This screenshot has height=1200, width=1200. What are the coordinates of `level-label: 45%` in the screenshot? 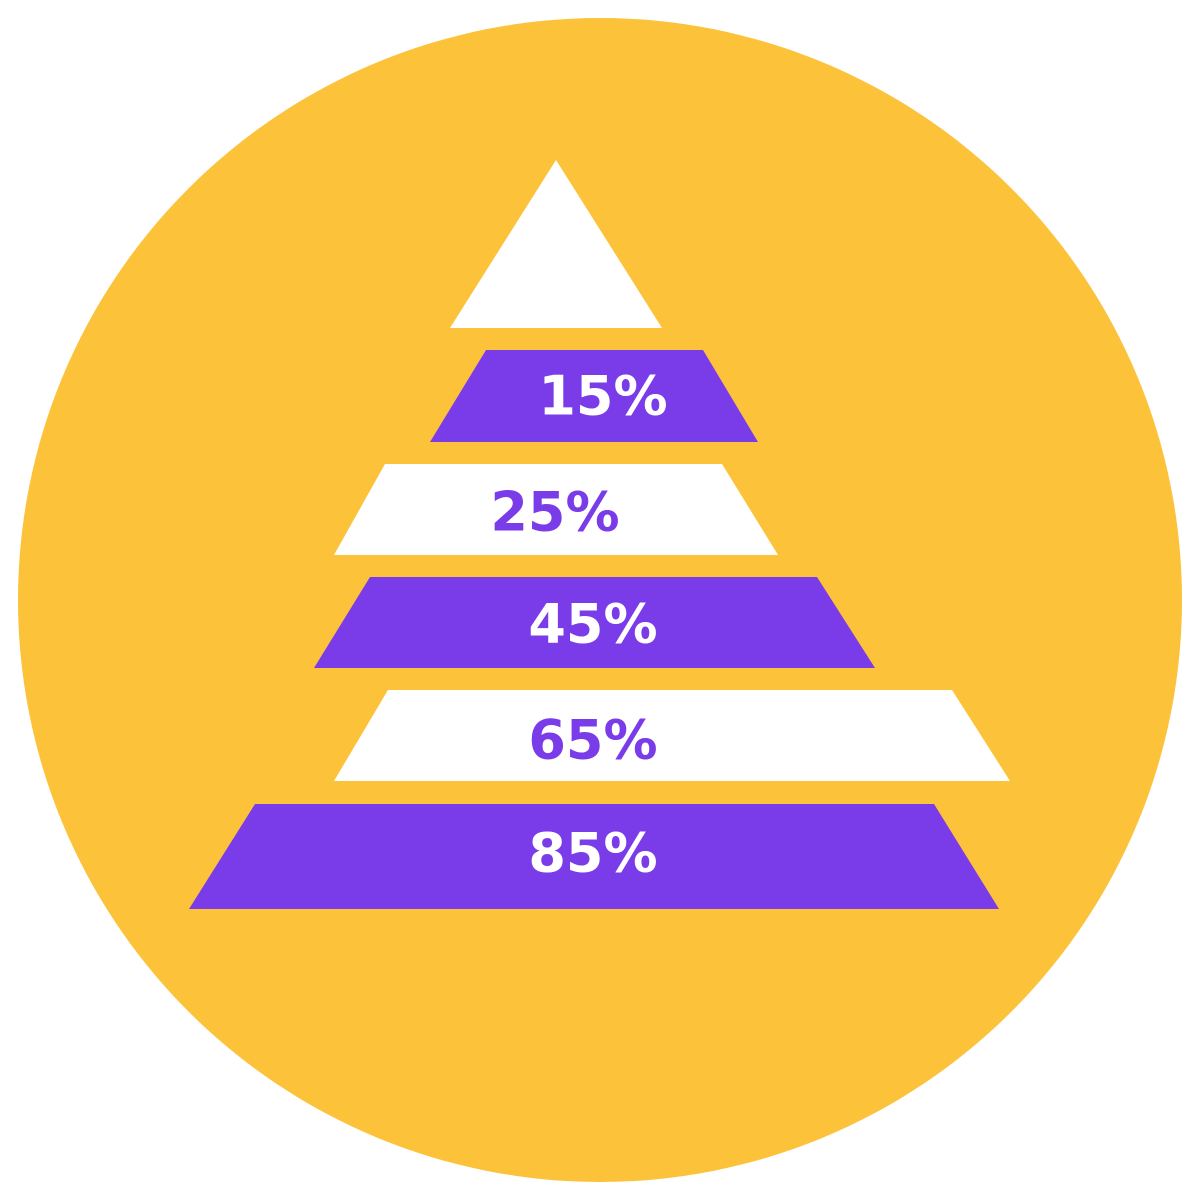 It's located at (592, 624).